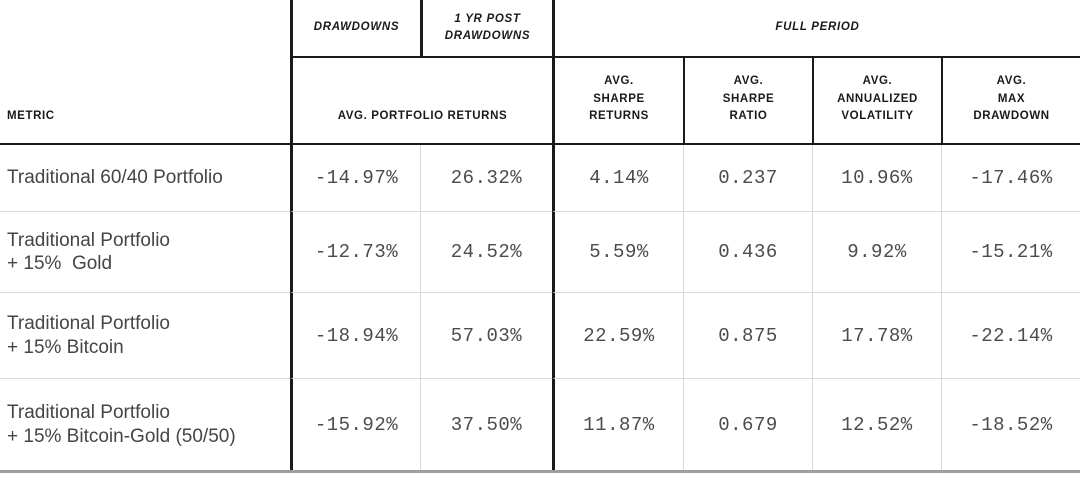 The width and height of the screenshot is (1080, 483). I want to click on table-row-metric: Traditional Portfolio + 15% Gold, so click(145, 251).